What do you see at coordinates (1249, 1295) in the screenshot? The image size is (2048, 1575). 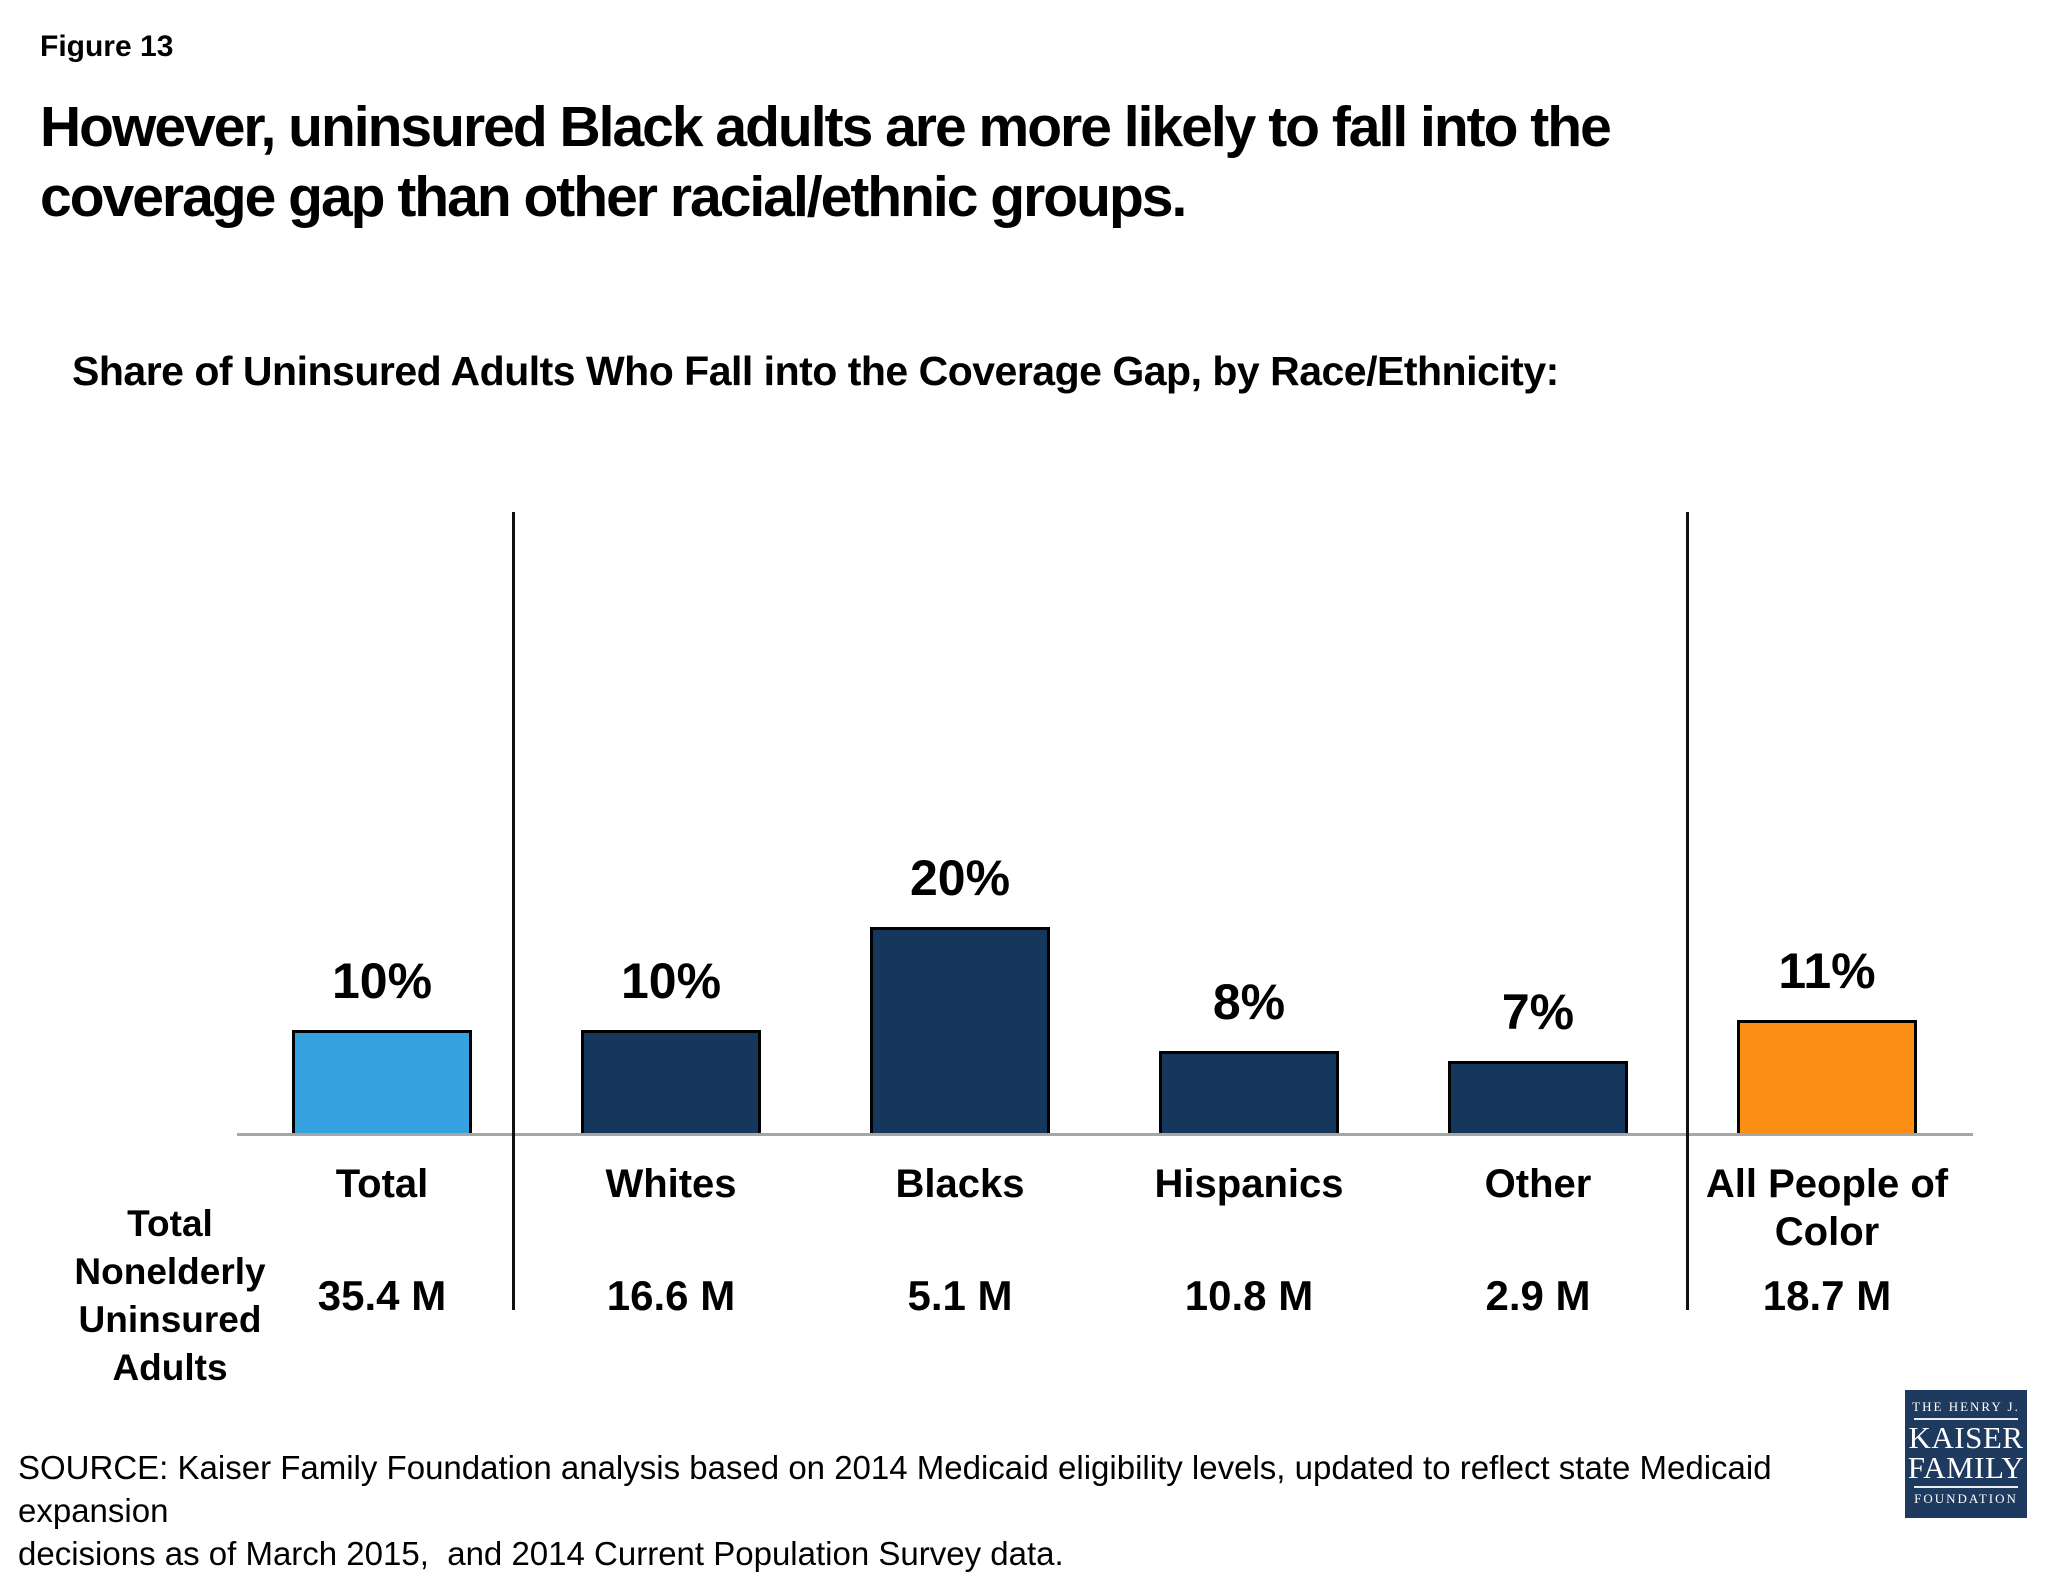 I see `bar-count-label: 10.8 M` at bounding box center [1249, 1295].